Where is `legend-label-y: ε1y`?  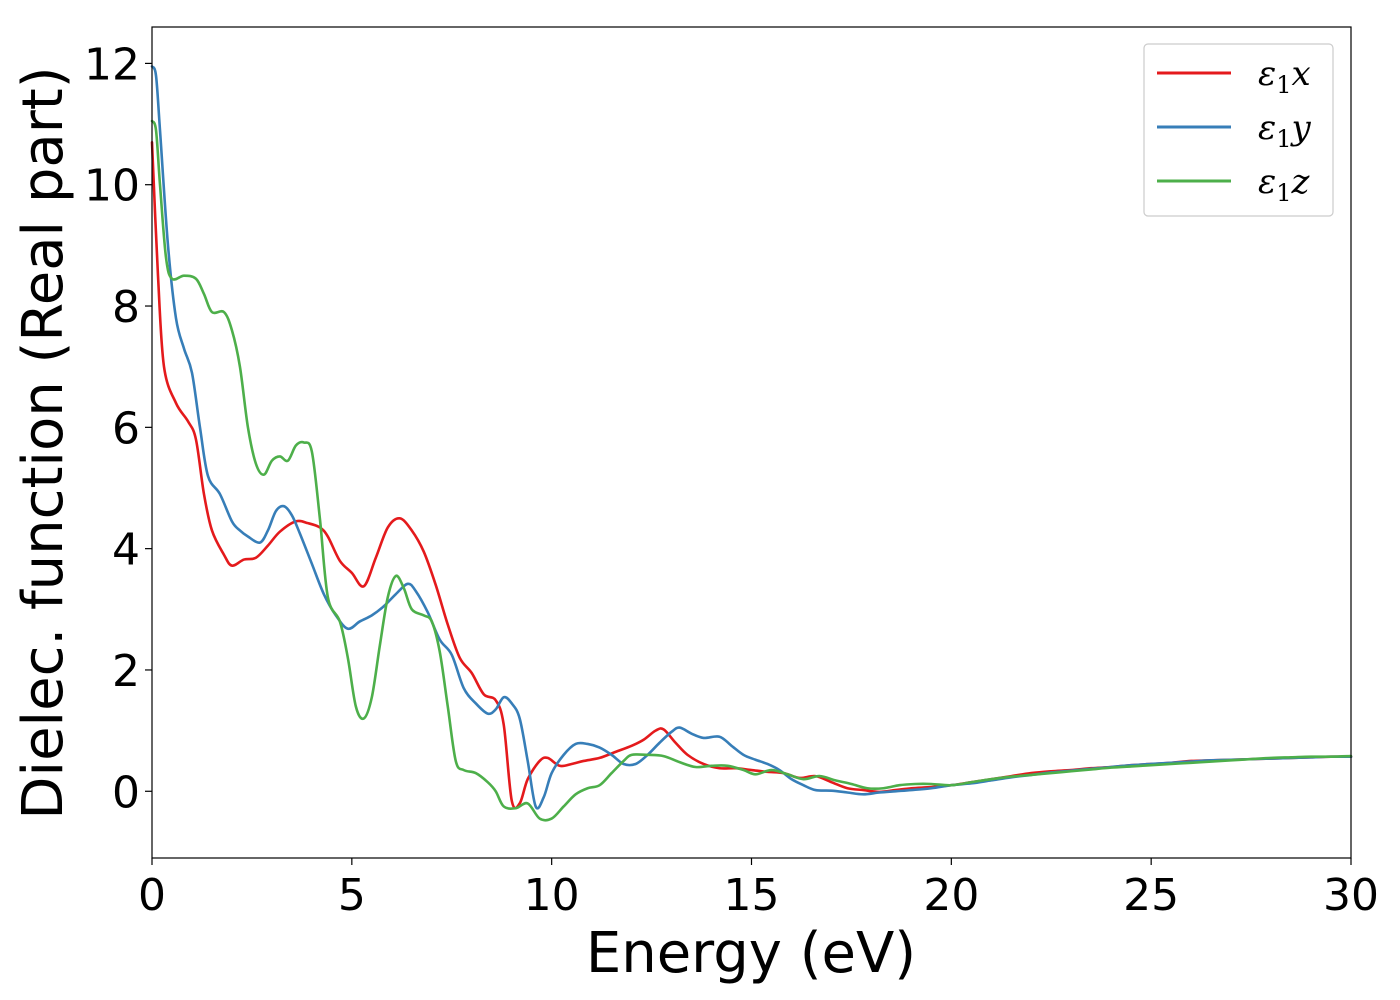 legend-label-y: ε1y is located at coordinates (1285, 130).